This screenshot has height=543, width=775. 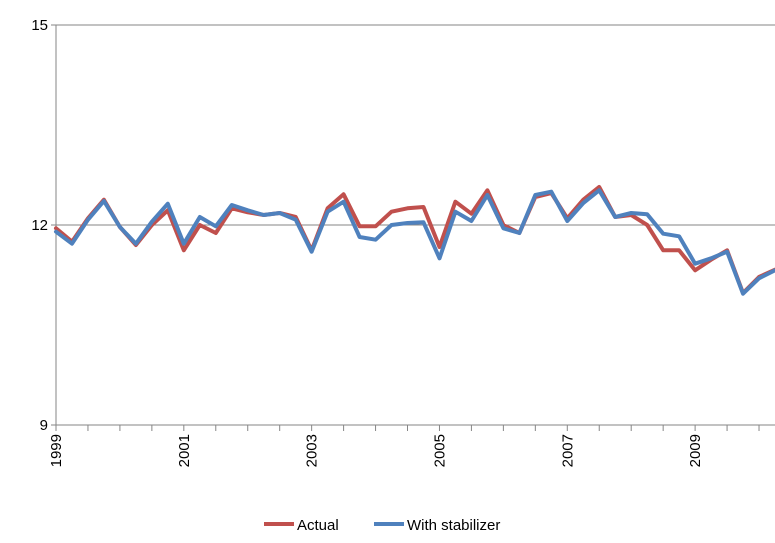 I want to click on x-tick-label: 2009, so click(x=695, y=450).